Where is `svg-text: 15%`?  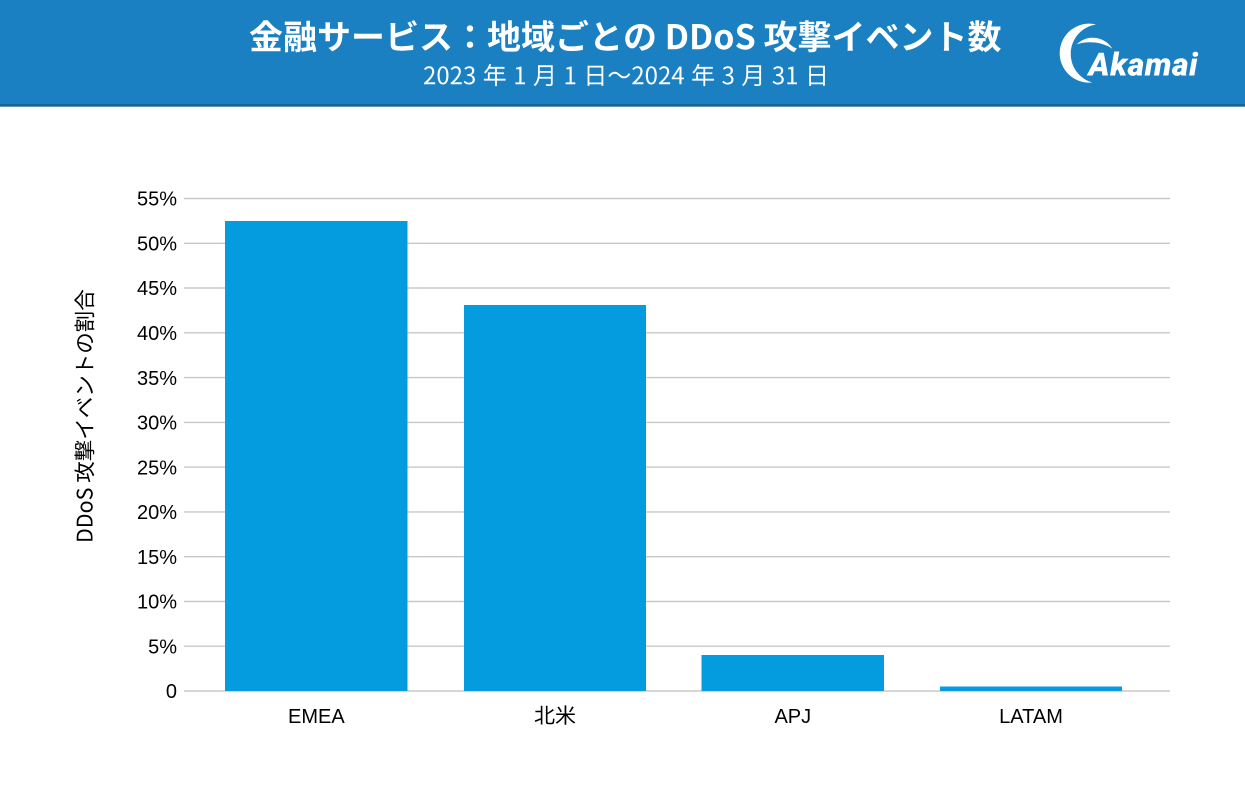 svg-text: 15% is located at coordinates (157, 558).